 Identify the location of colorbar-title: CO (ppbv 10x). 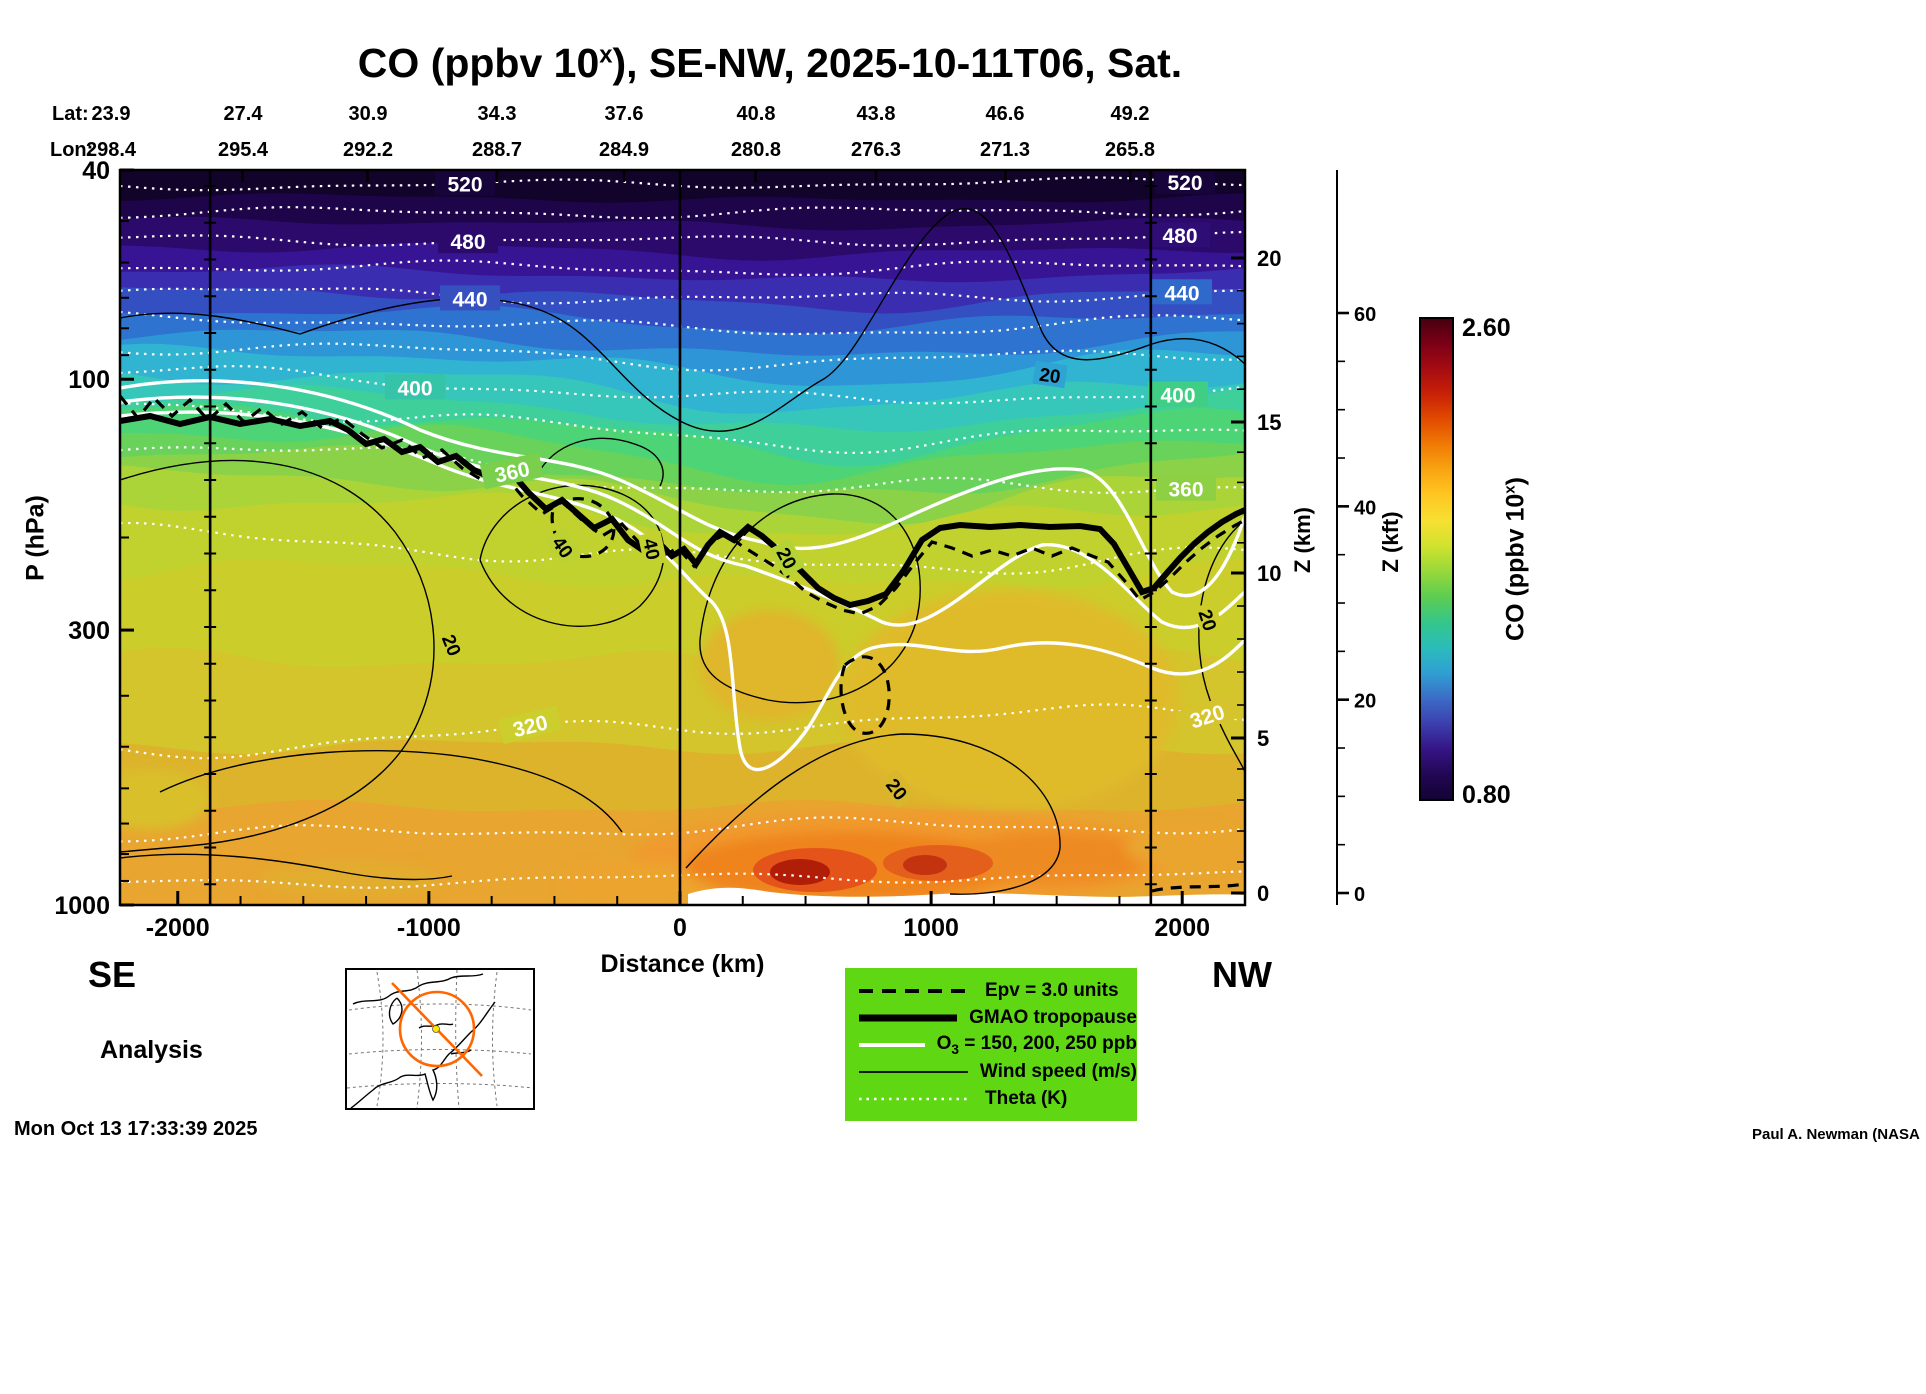
(1515, 559).